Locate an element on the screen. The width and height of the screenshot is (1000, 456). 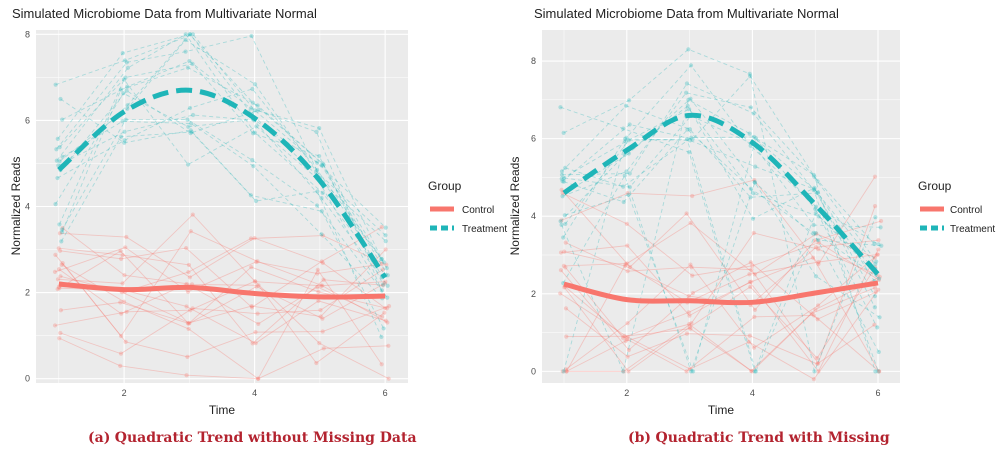
y-tick-label: 4 is located at coordinates (27, 207).